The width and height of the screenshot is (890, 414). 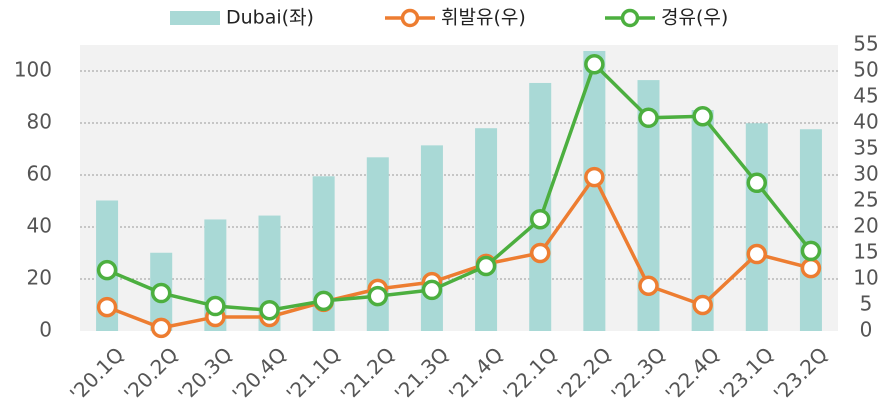 What do you see at coordinates (39, 122) in the screenshot?
I see `y-tick-label: 80` at bounding box center [39, 122].